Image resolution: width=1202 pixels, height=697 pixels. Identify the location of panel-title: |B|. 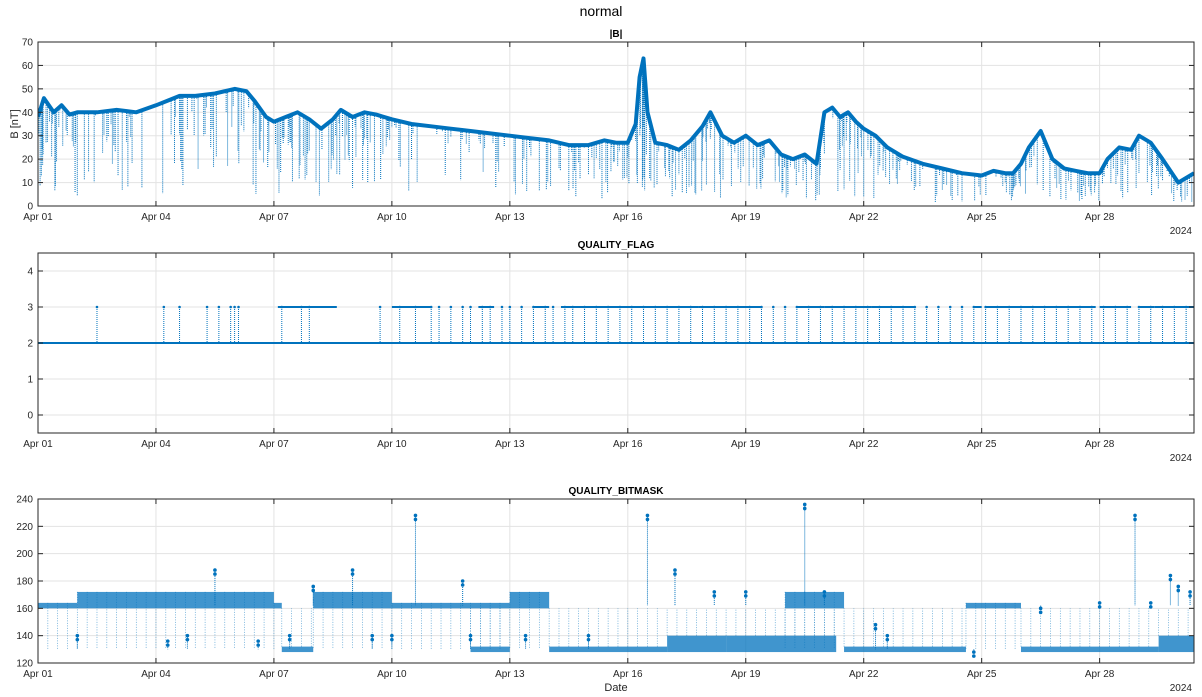
(616, 34).